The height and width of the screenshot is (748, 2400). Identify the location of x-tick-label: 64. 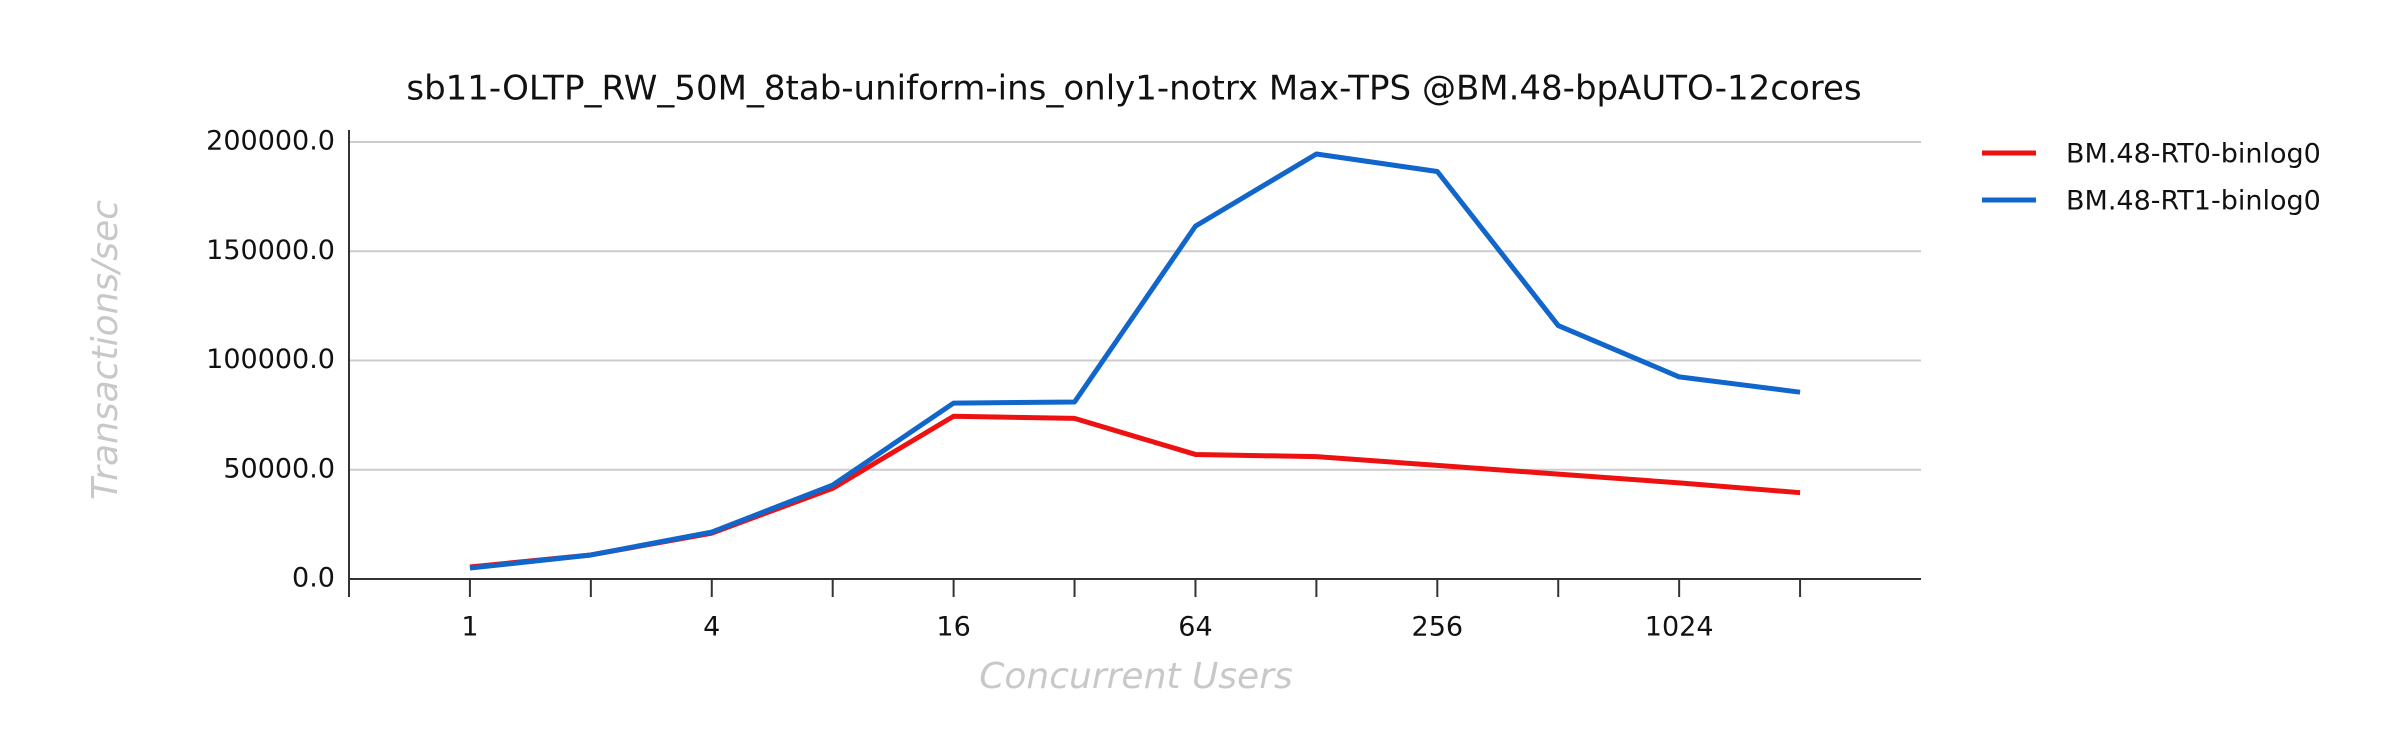
(1195, 627).